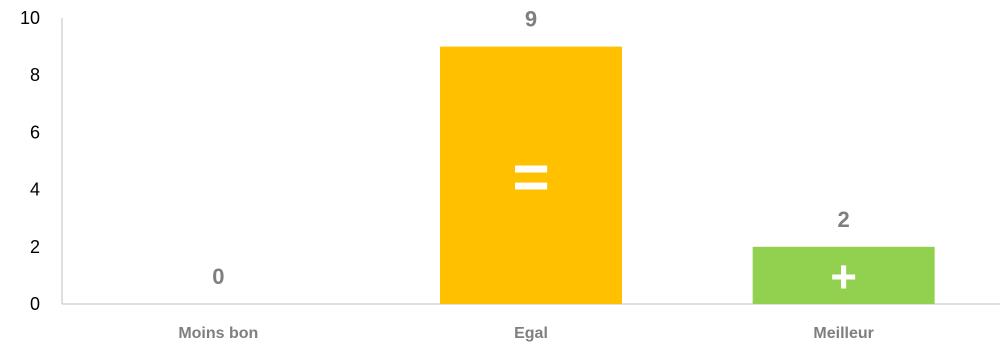  I want to click on category-labels: Moins bon Egal Meilleur, so click(526, 333).